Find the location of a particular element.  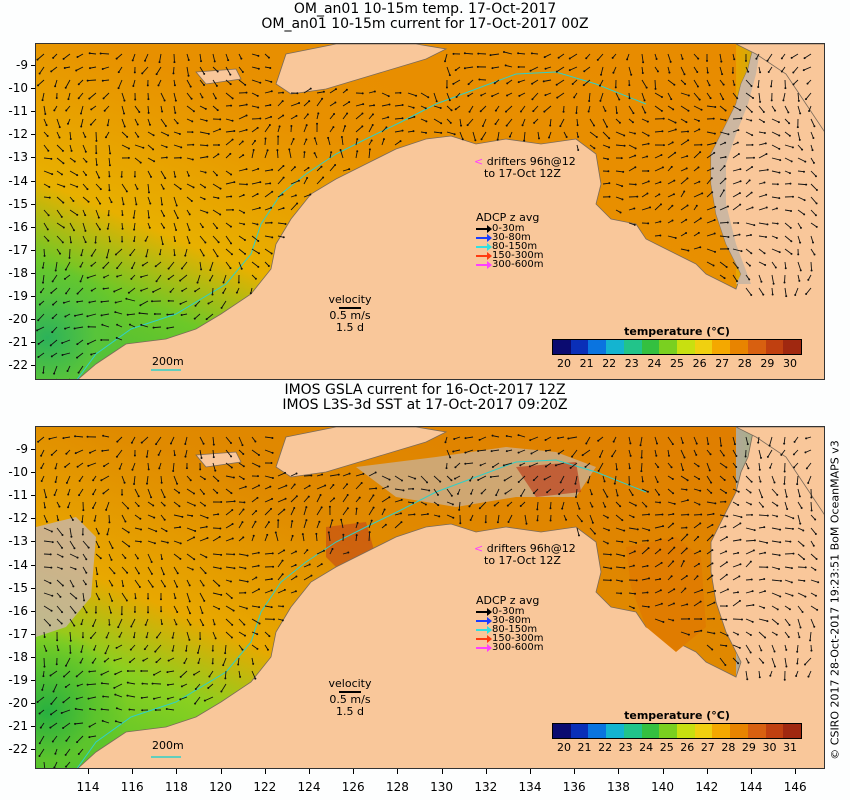

latitude-tick-label: -18 is located at coordinates (18, 656).